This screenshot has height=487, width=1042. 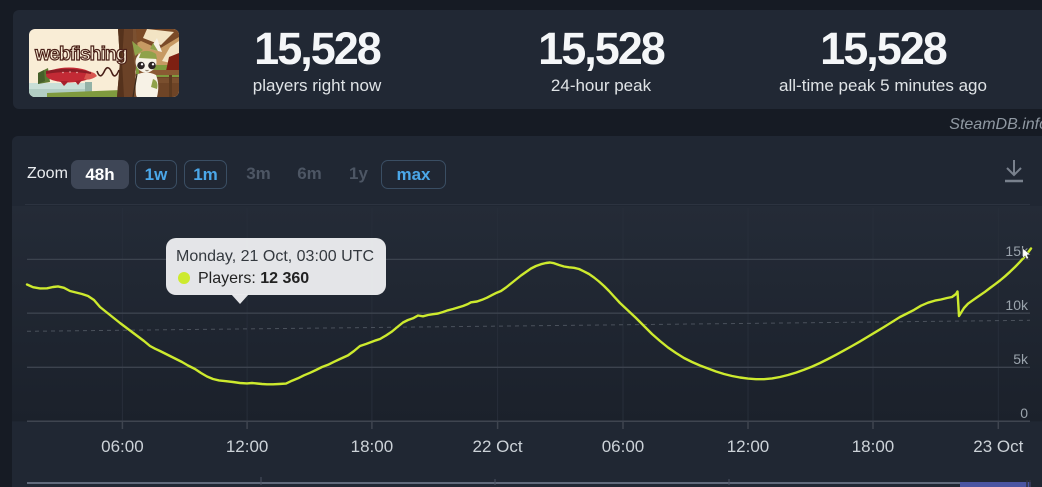 I want to click on svg-text: 10k, so click(x=1017, y=305).